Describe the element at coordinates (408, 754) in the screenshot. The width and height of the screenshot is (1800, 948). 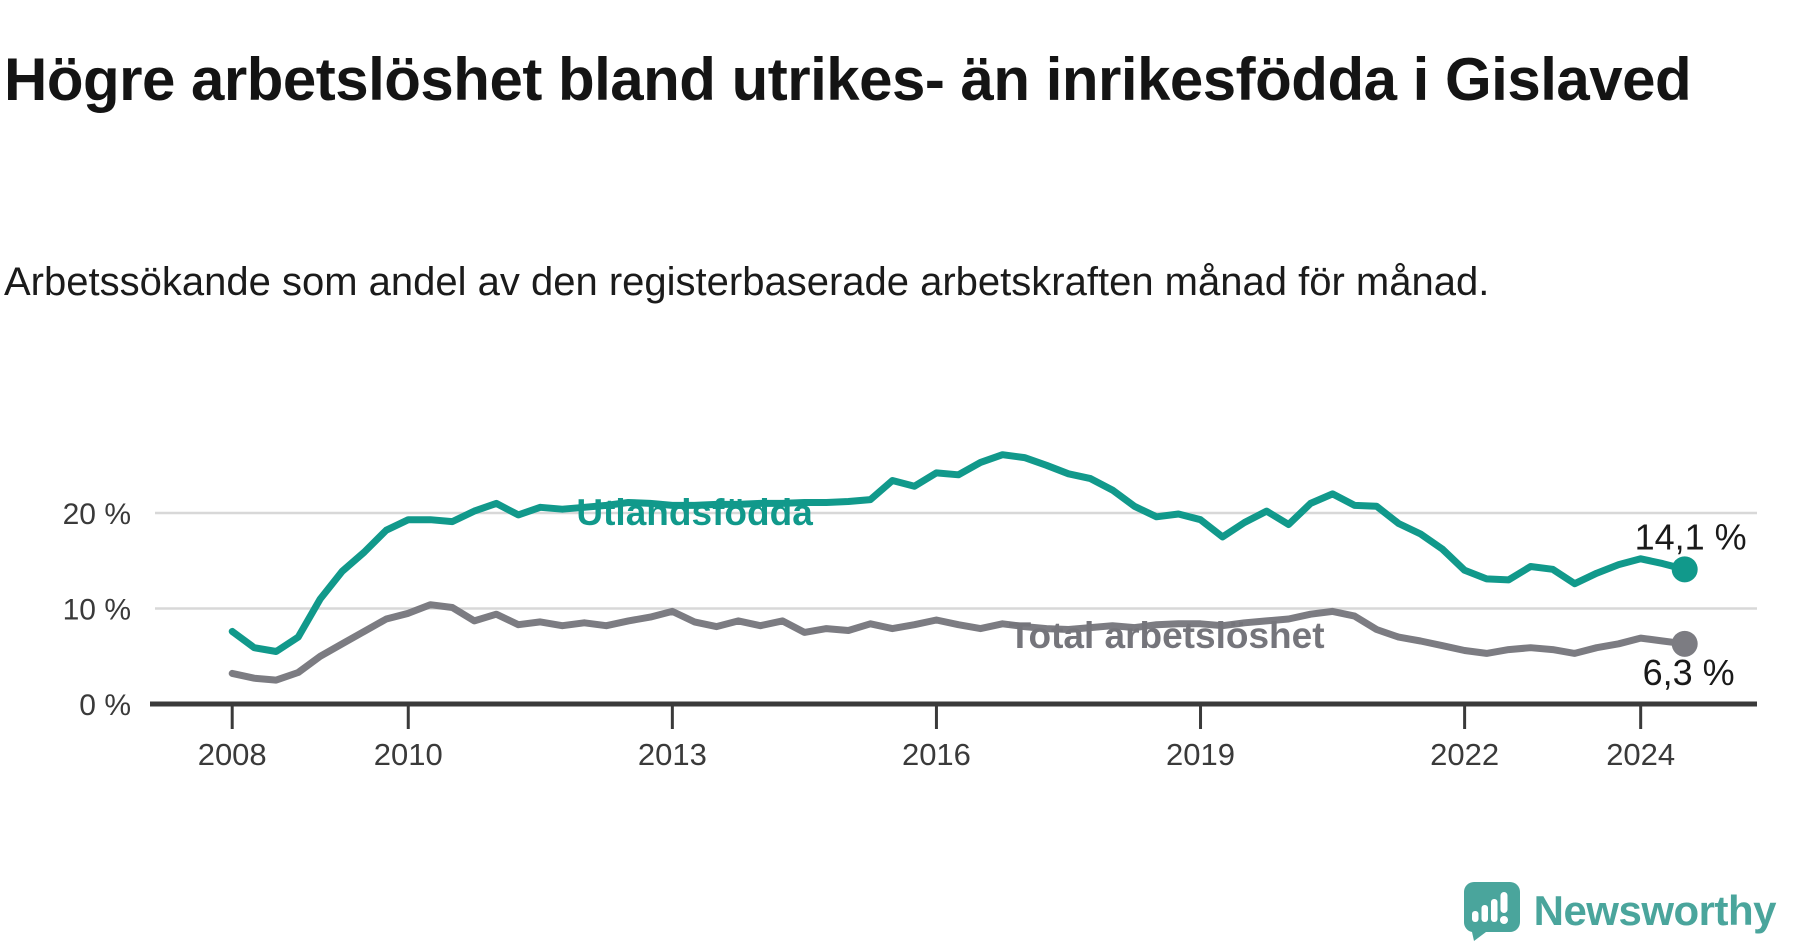
I see `x-tick-label: 2010` at that location.